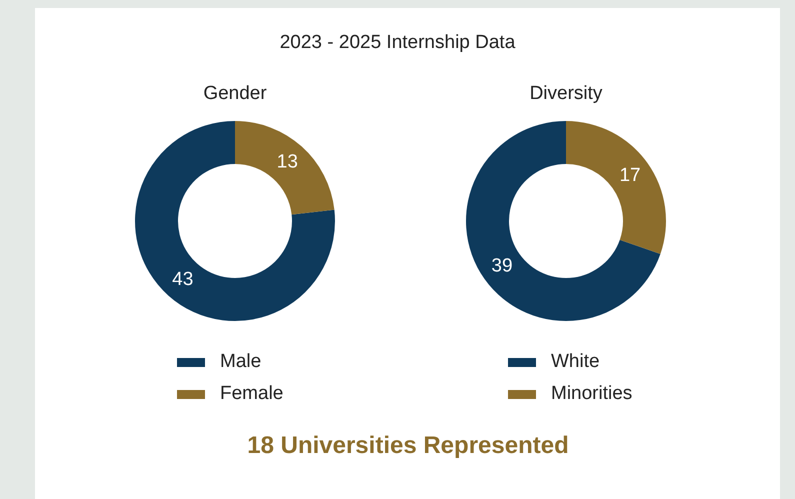 The width and height of the screenshot is (795, 499). I want to click on chart-subtitle: Gender, so click(235, 94).